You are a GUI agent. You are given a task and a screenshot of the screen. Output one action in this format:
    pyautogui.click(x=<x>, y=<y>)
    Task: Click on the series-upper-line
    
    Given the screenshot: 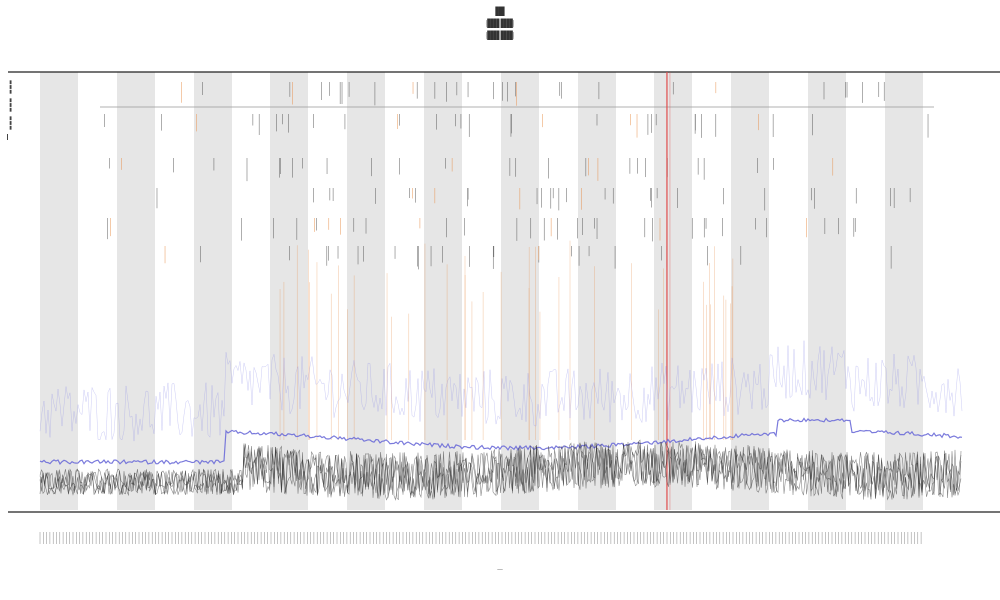 What is the action you would take?
    pyautogui.click(x=501, y=441)
    